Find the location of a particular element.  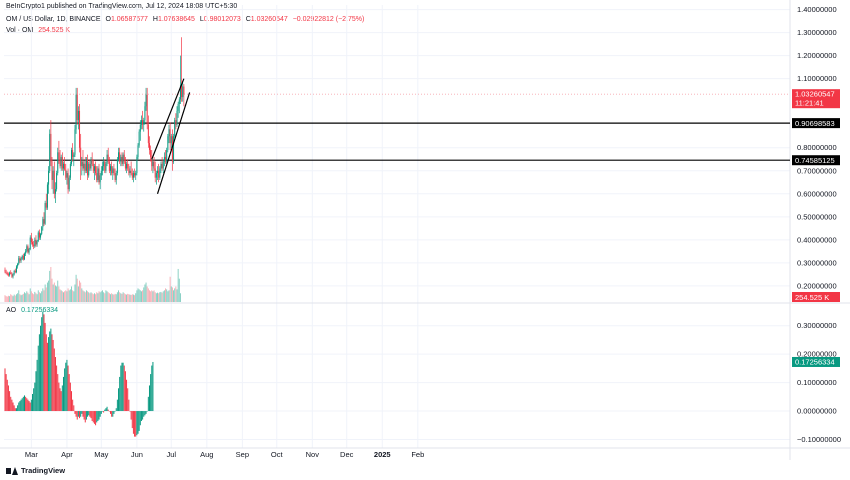

ao-label: AO is located at coordinates (11, 310).